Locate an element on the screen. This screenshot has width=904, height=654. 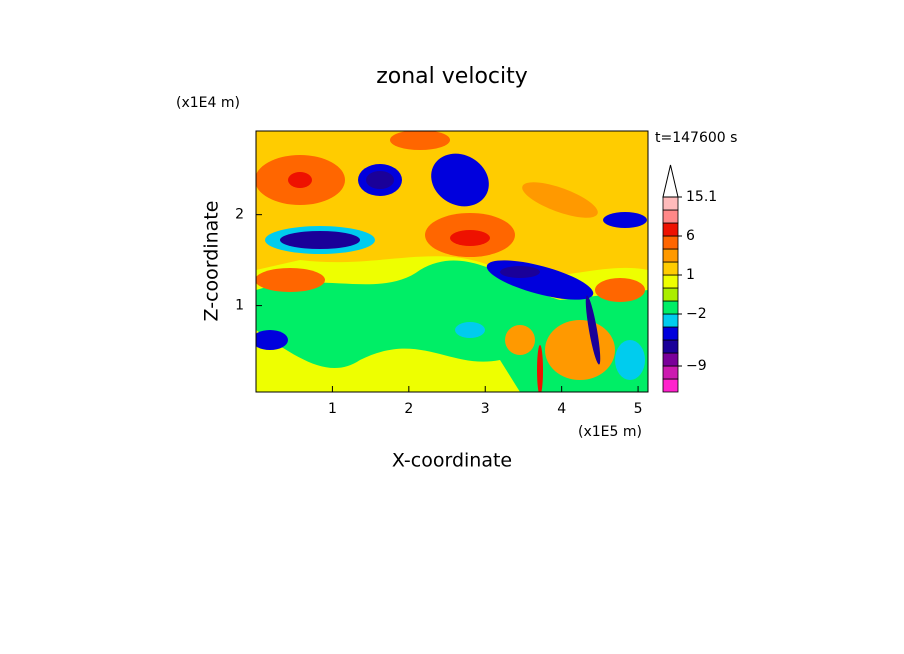
time-annotation: t=147600 s is located at coordinates (696, 138).